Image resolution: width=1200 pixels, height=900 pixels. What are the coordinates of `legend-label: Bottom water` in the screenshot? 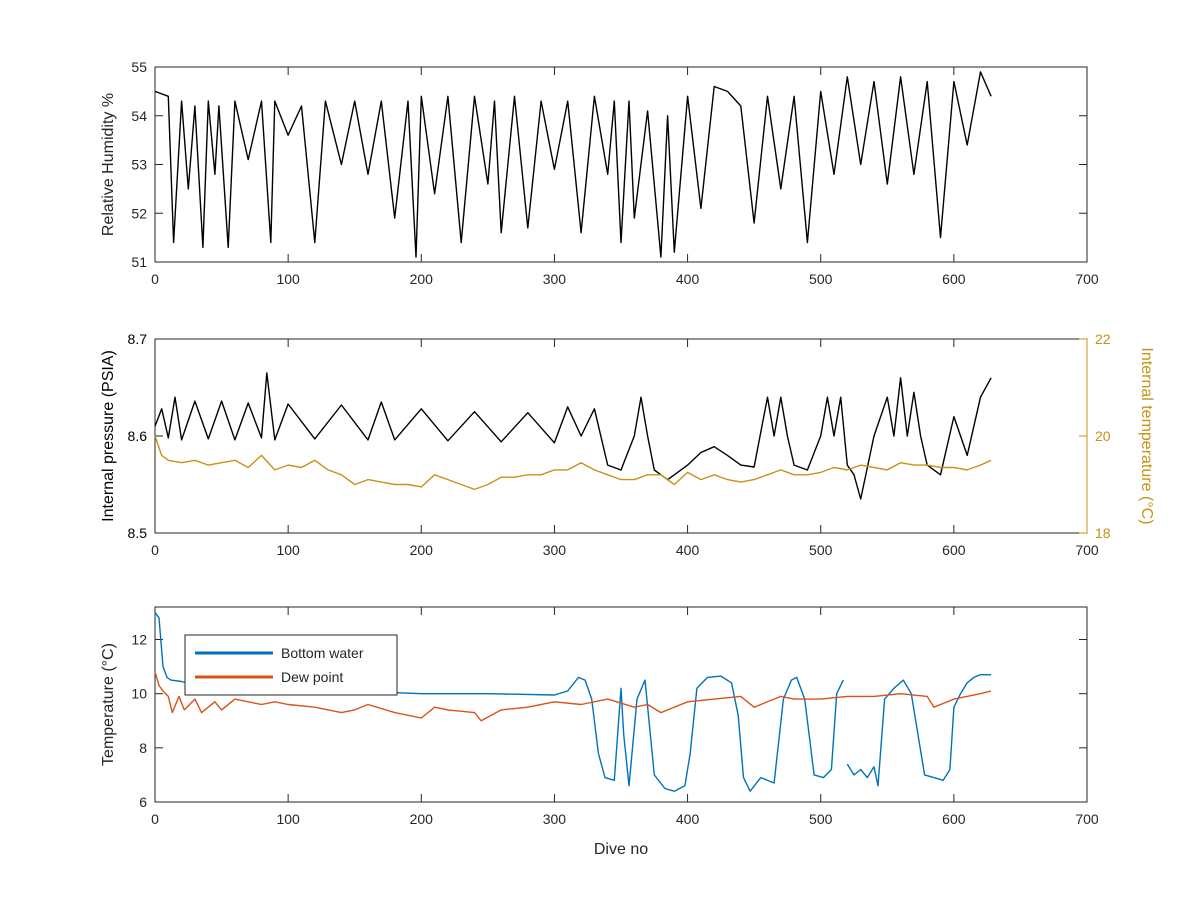 It's located at (322, 653).